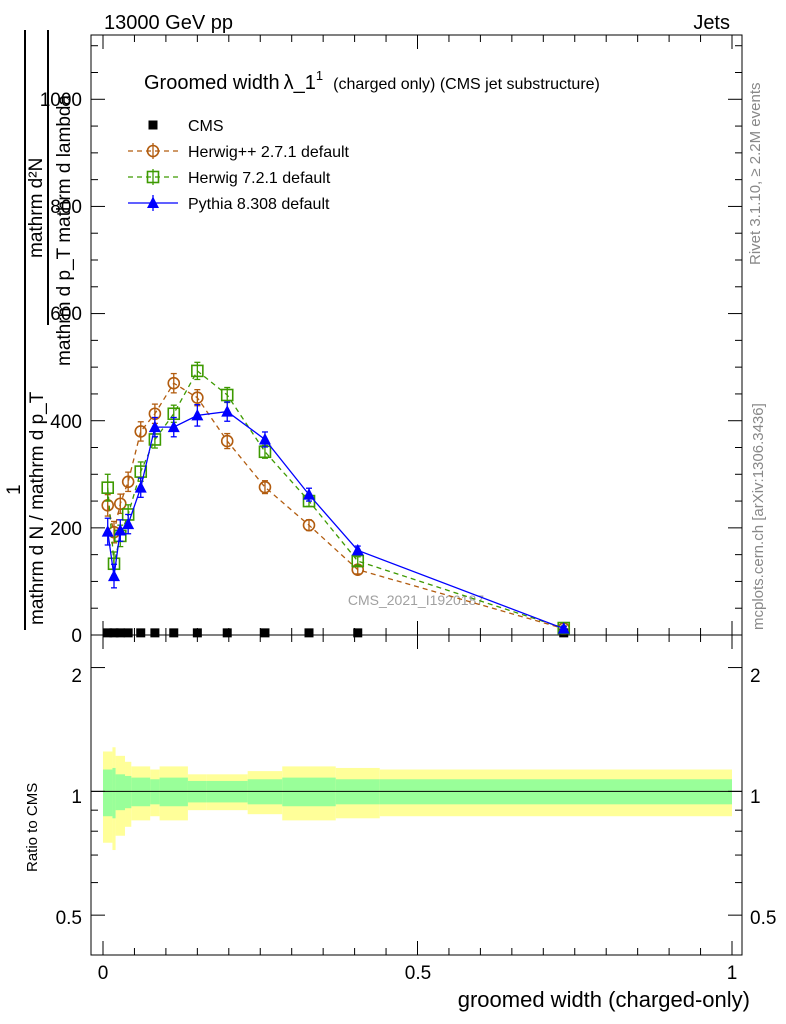 This screenshot has width=786, height=1024. I want to click on y-tick-label-0: 0, so click(76, 636).